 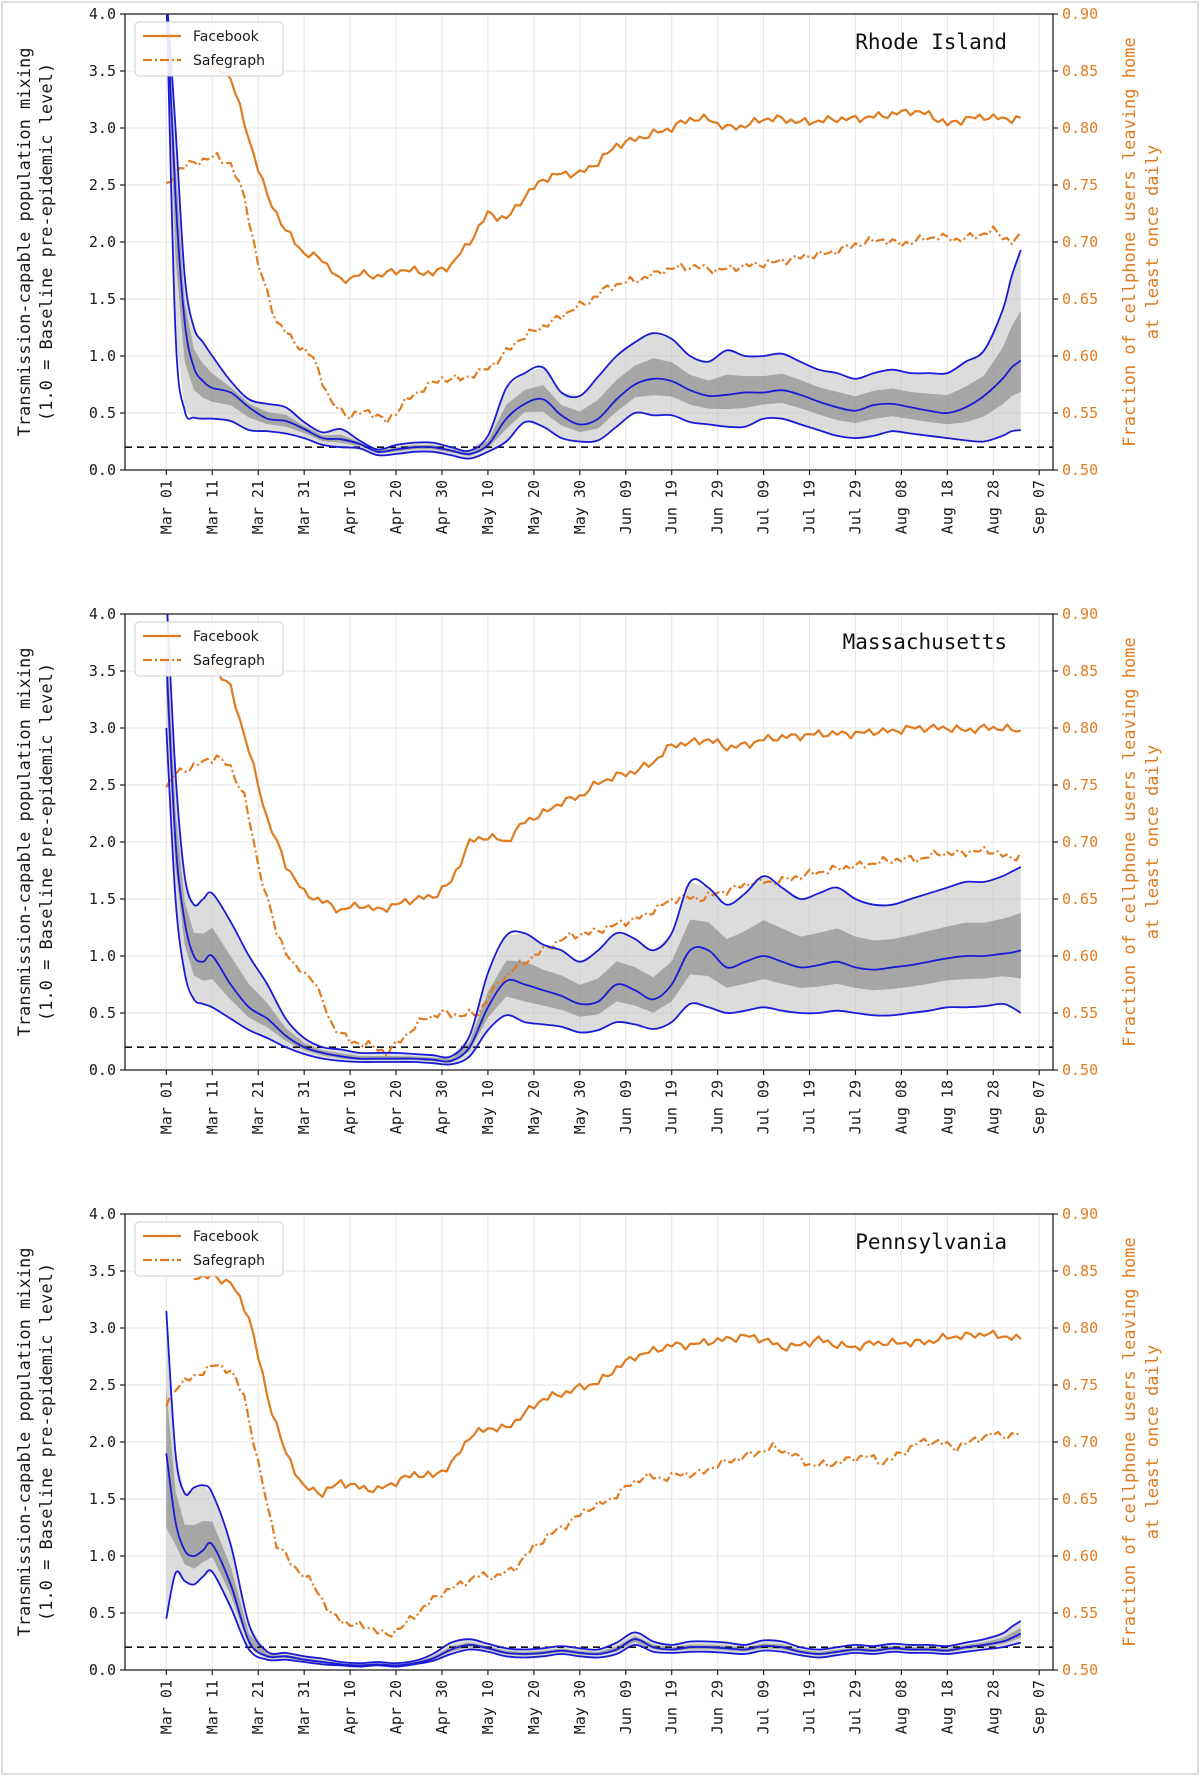 I want to click on y-right-tick-label: 0.60, so click(x=1080, y=956).